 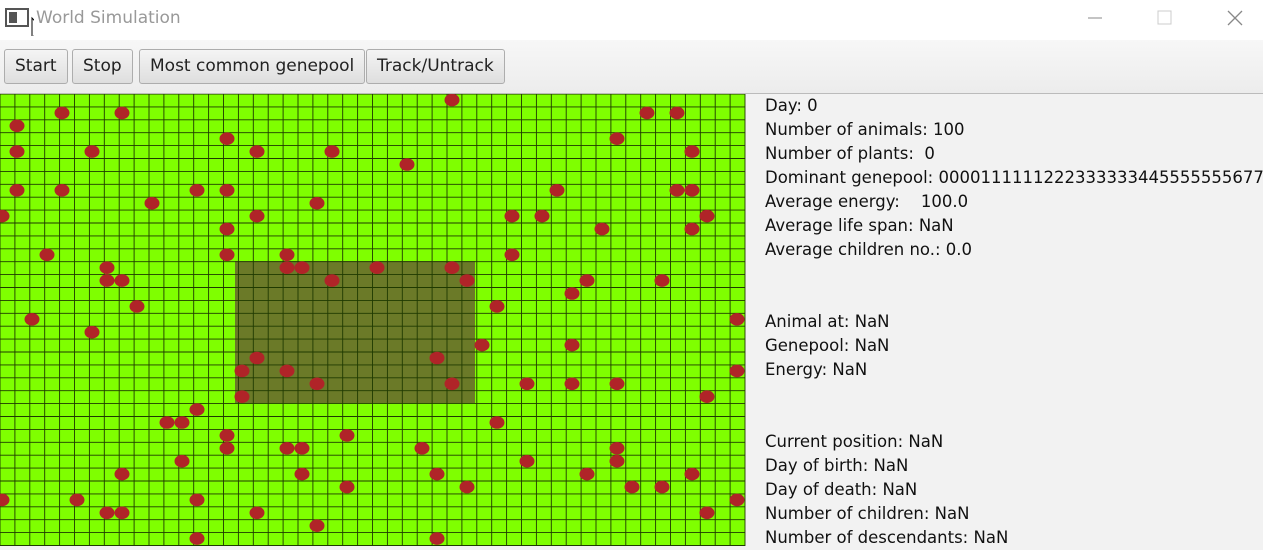 I want to click on close-button, so click(x=1235, y=18).